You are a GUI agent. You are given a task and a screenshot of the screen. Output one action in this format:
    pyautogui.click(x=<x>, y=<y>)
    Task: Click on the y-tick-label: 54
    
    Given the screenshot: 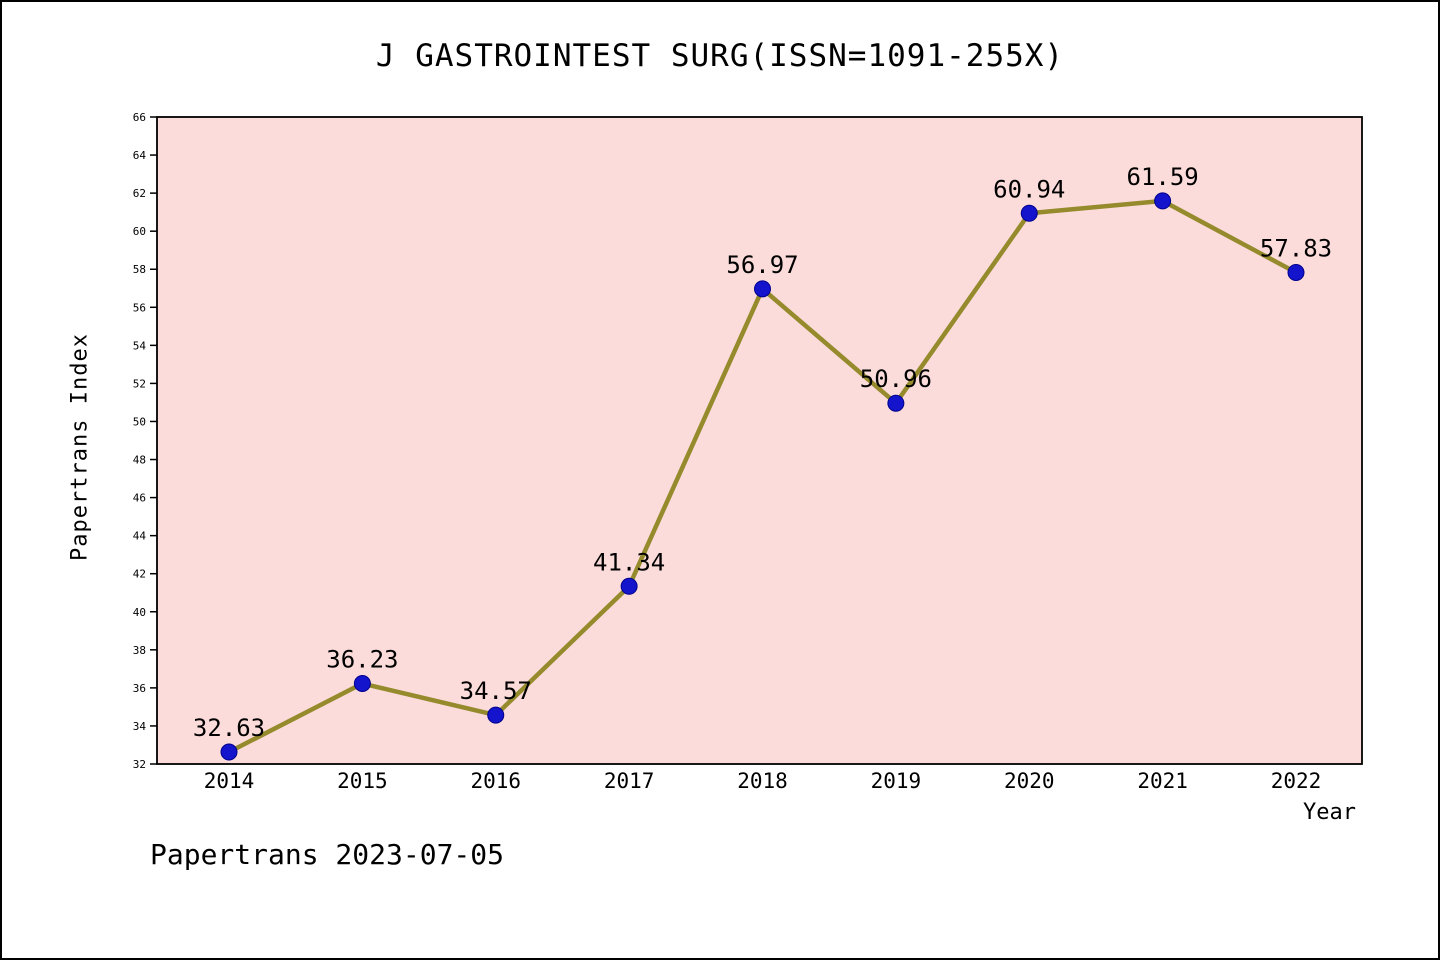 What is the action you would take?
    pyautogui.click(x=140, y=345)
    